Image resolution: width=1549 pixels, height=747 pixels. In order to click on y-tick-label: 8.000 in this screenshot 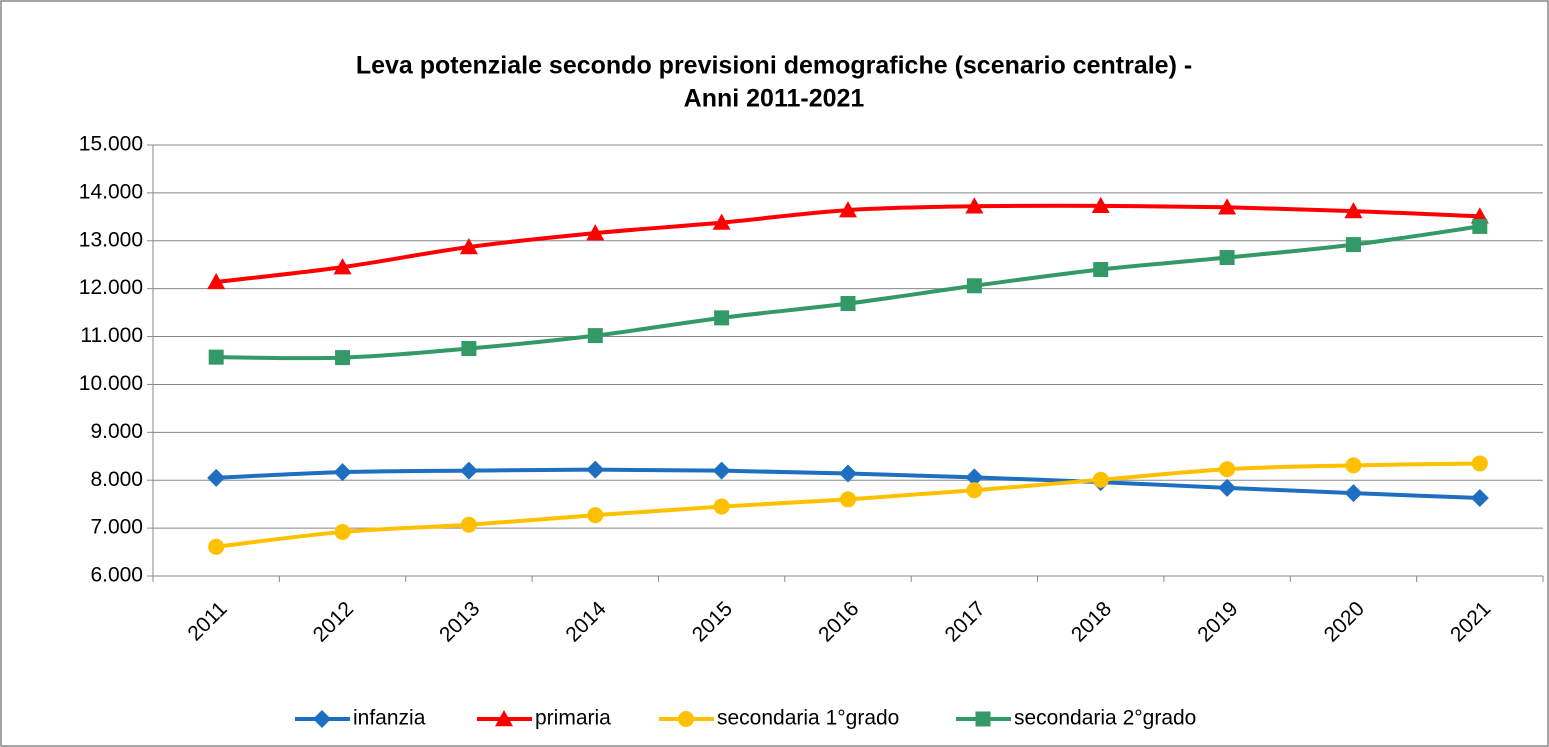, I will do `click(116, 479)`.